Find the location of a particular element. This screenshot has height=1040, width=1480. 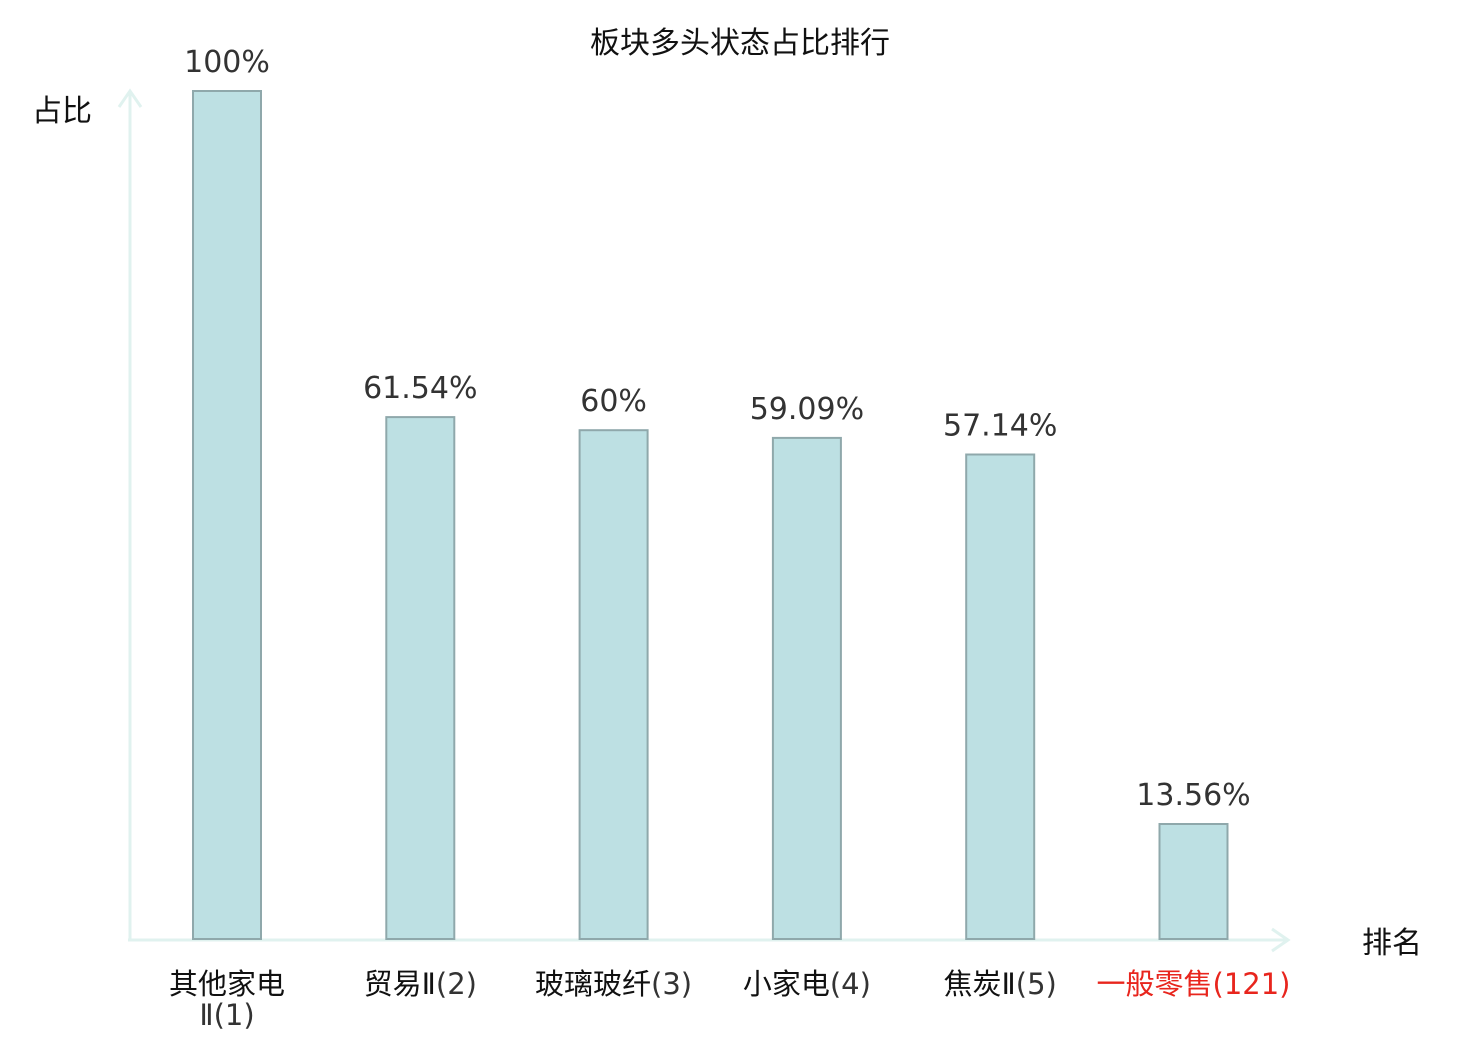

x-axis-label: 排名 is located at coordinates (1392, 943).